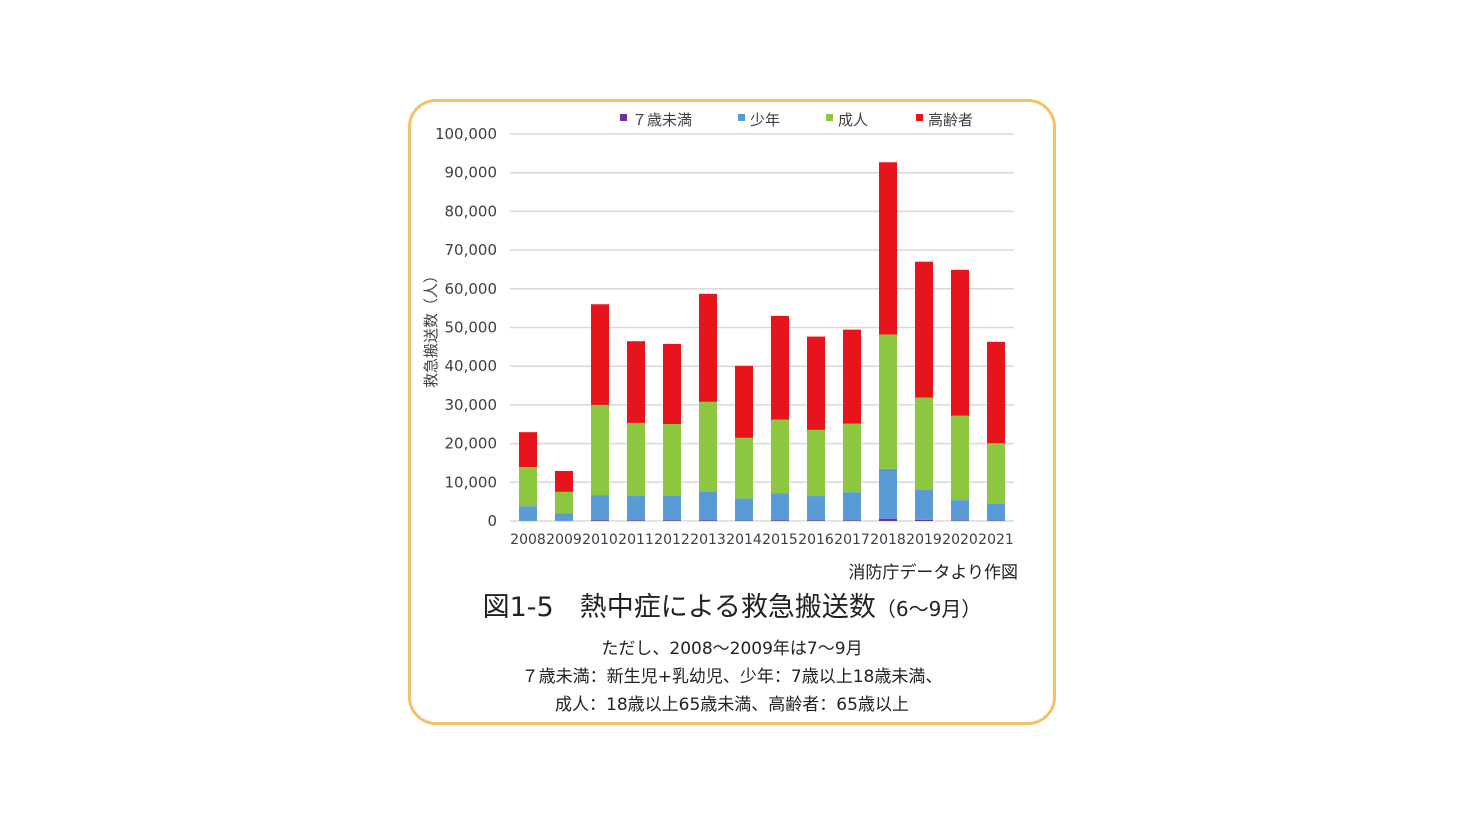 This screenshot has width=1470, height=825. What do you see at coordinates (600, 540) in the screenshot?
I see `x-tick-label: 2010` at bounding box center [600, 540].